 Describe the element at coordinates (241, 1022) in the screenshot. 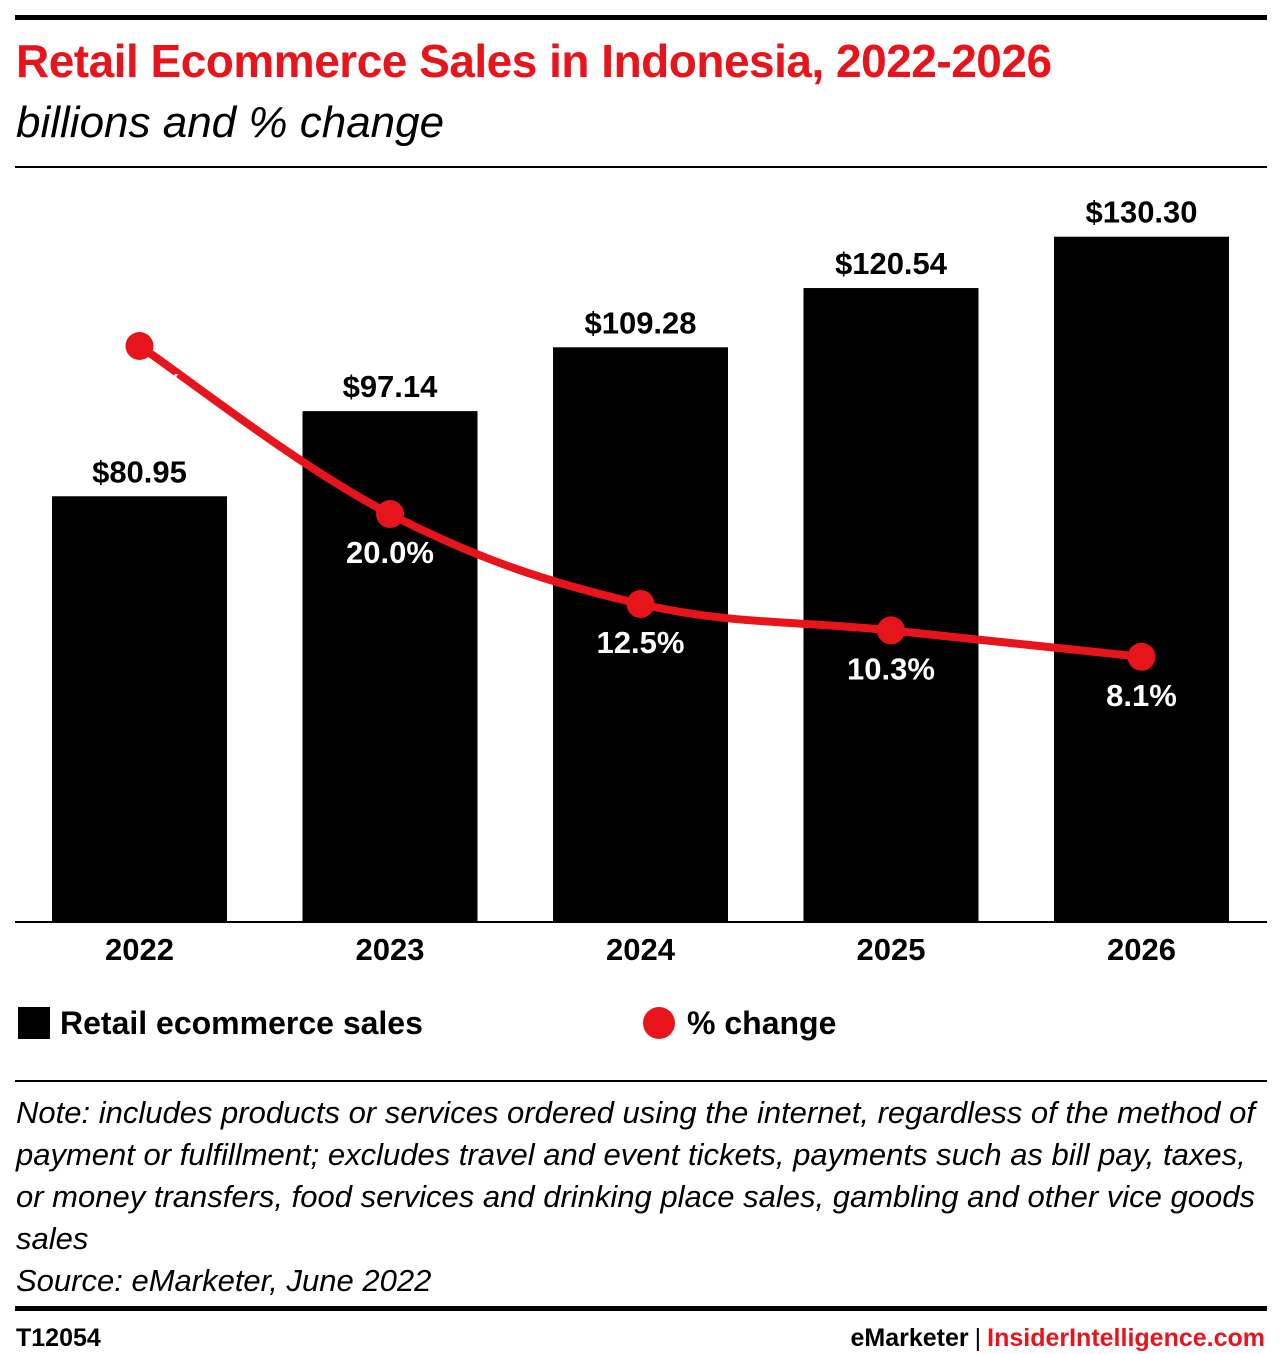

I see `legend-bar-label: Retail ecommerce sales` at that location.